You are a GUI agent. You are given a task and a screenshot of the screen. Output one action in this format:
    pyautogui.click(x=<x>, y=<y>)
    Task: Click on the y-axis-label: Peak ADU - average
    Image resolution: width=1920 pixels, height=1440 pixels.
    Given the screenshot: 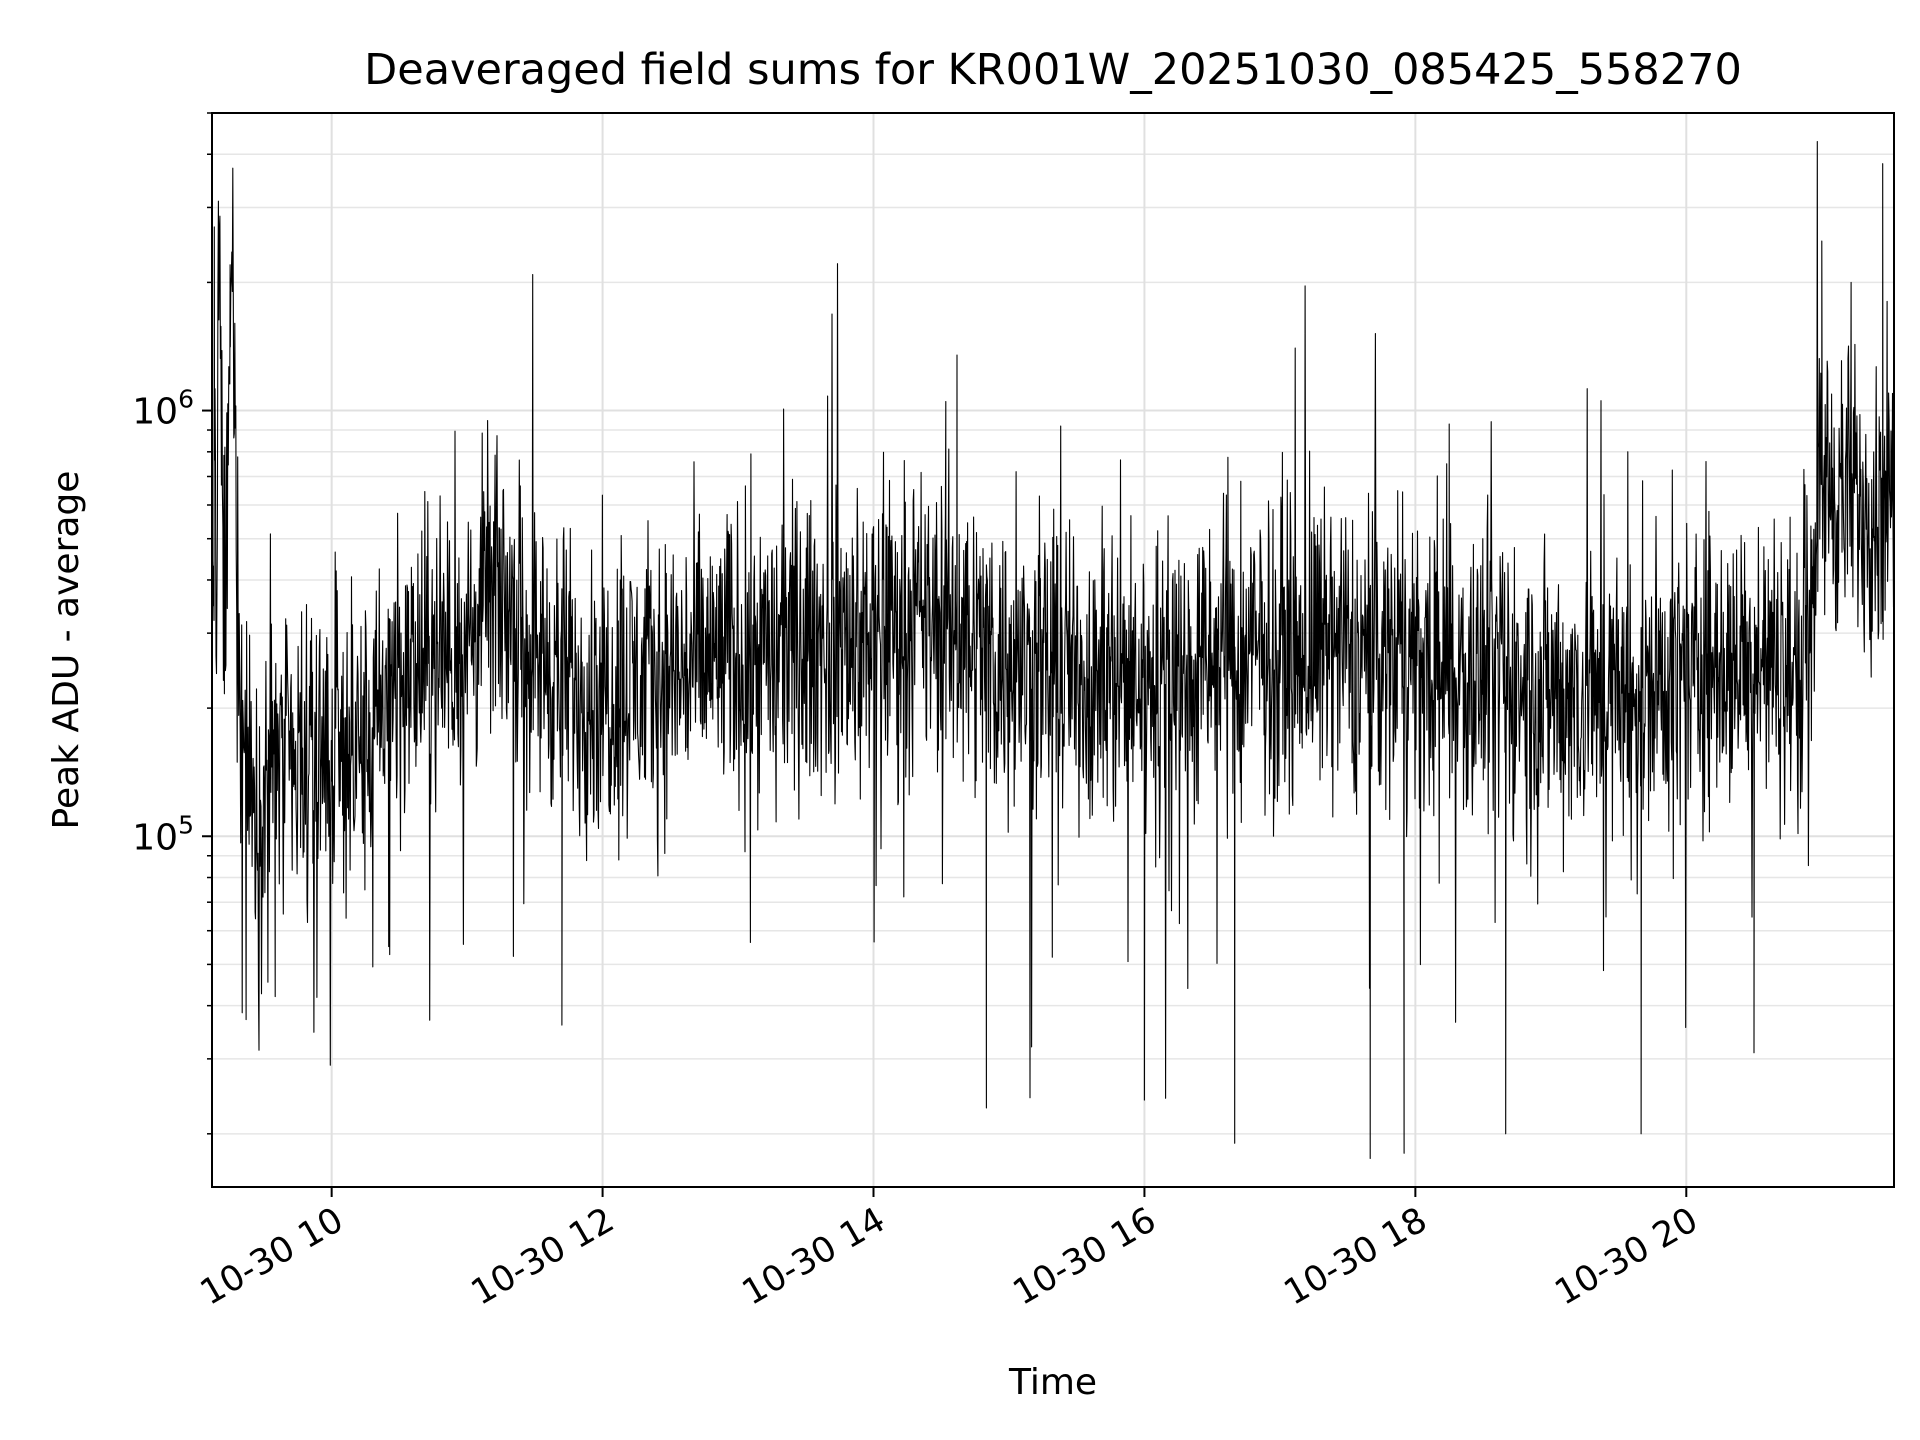 What is the action you would take?
    pyautogui.click(x=66, y=650)
    